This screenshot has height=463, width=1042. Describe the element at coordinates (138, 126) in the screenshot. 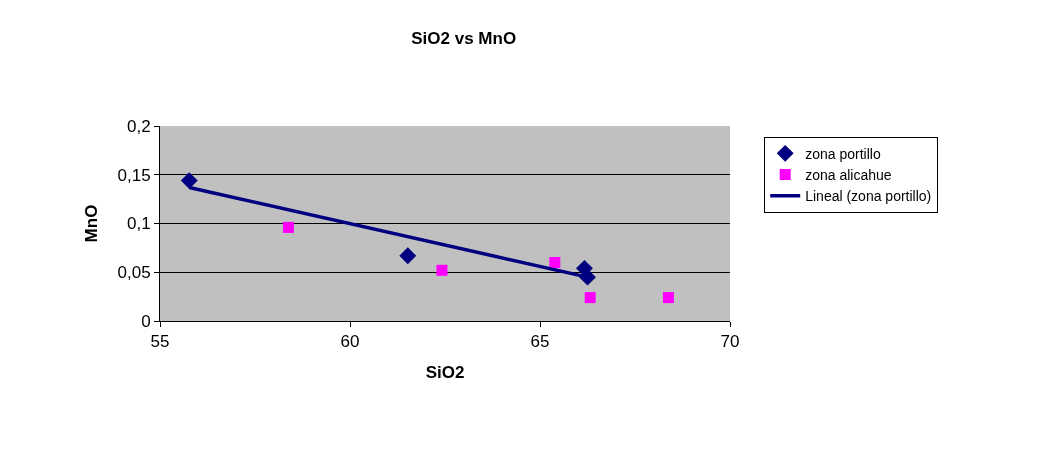

I see `y-tick-label: 0,2` at that location.